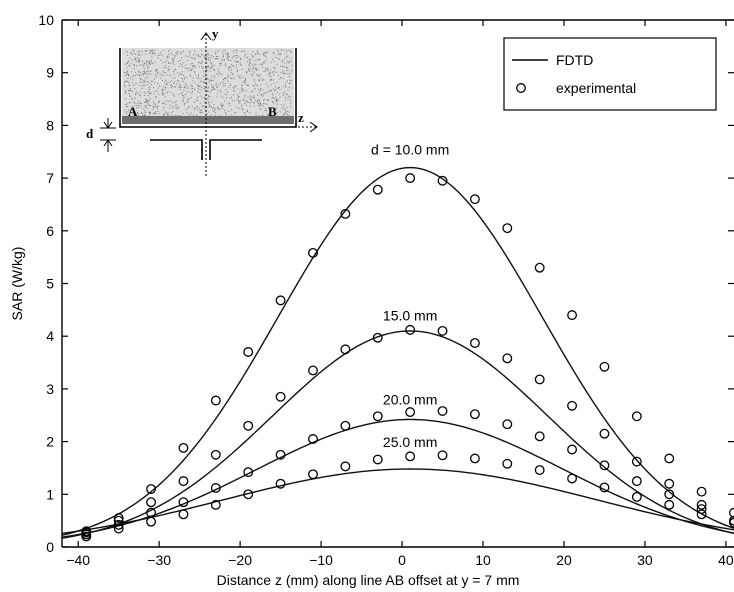 The image size is (734, 592). Describe the element at coordinates (410, 315) in the screenshot. I see `curve-annotation: 15.0 mm` at that location.